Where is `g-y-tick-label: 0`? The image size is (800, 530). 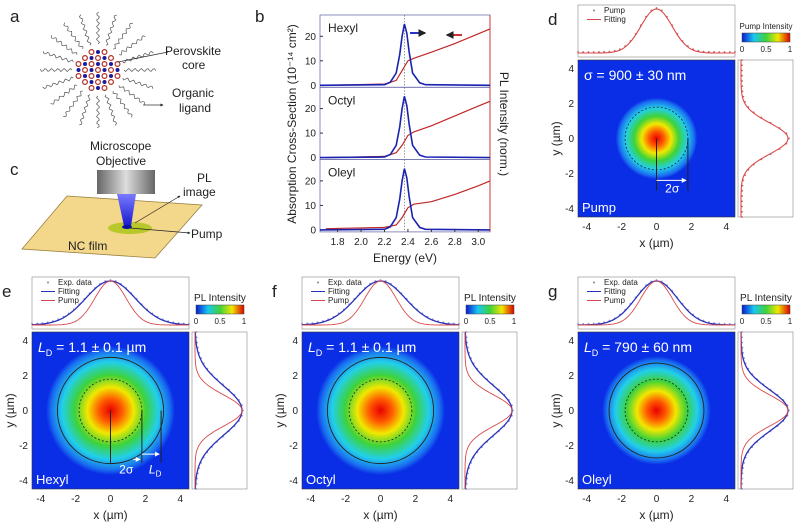 g-y-tick-label: 0 is located at coordinates (571, 411).